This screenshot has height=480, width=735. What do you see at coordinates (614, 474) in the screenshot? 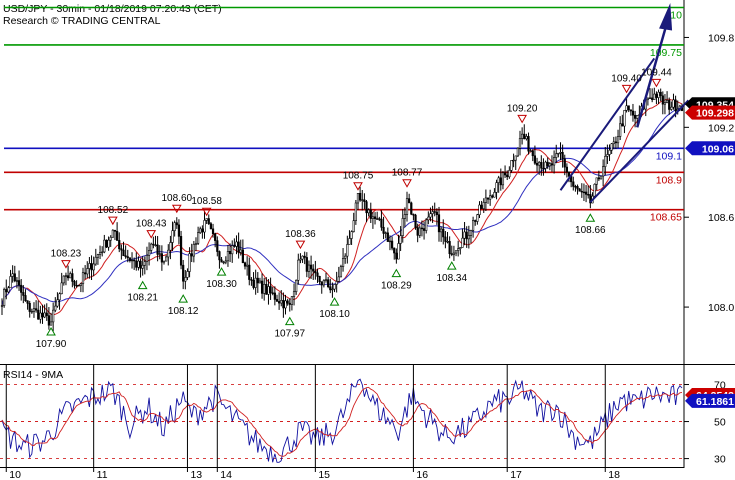
I see `x-tick-label-7: 18` at bounding box center [614, 474].